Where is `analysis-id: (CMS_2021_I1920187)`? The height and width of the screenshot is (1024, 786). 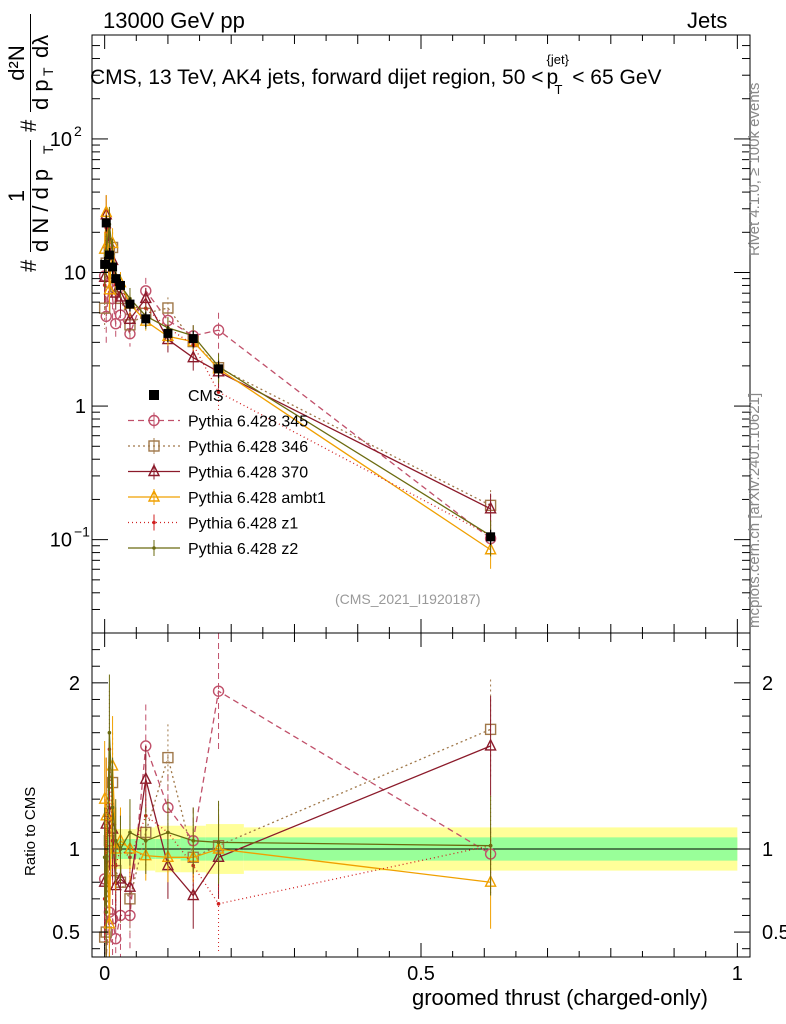
analysis-id: (CMS_2021_I1920187) is located at coordinates (408, 599).